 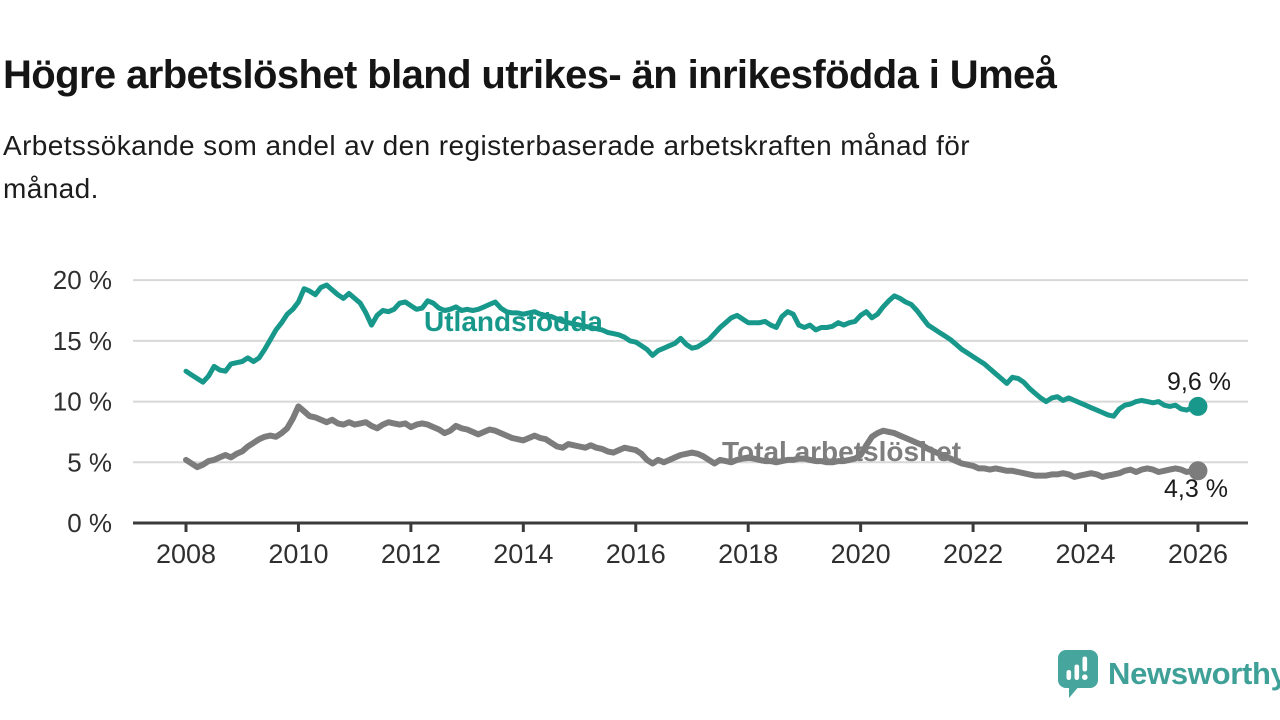 What do you see at coordinates (82, 402) in the screenshot?
I see `y-tick-label: 10 %` at bounding box center [82, 402].